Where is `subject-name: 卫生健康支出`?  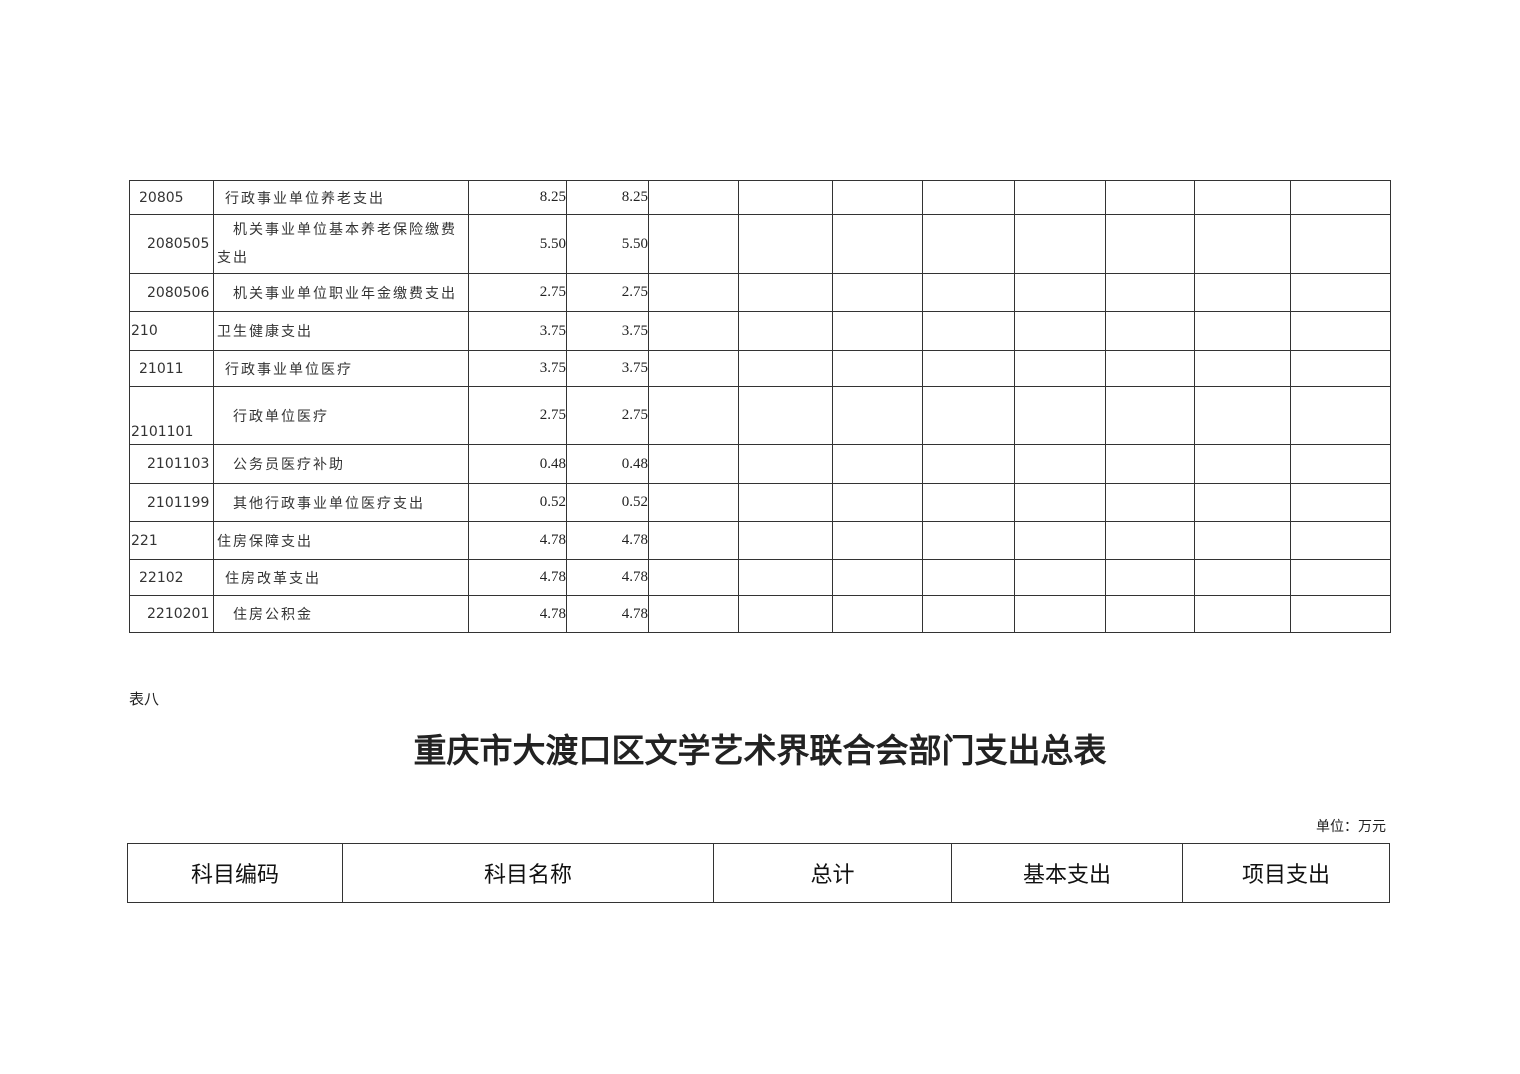
subject-name: 卫生健康支出 is located at coordinates (341, 331).